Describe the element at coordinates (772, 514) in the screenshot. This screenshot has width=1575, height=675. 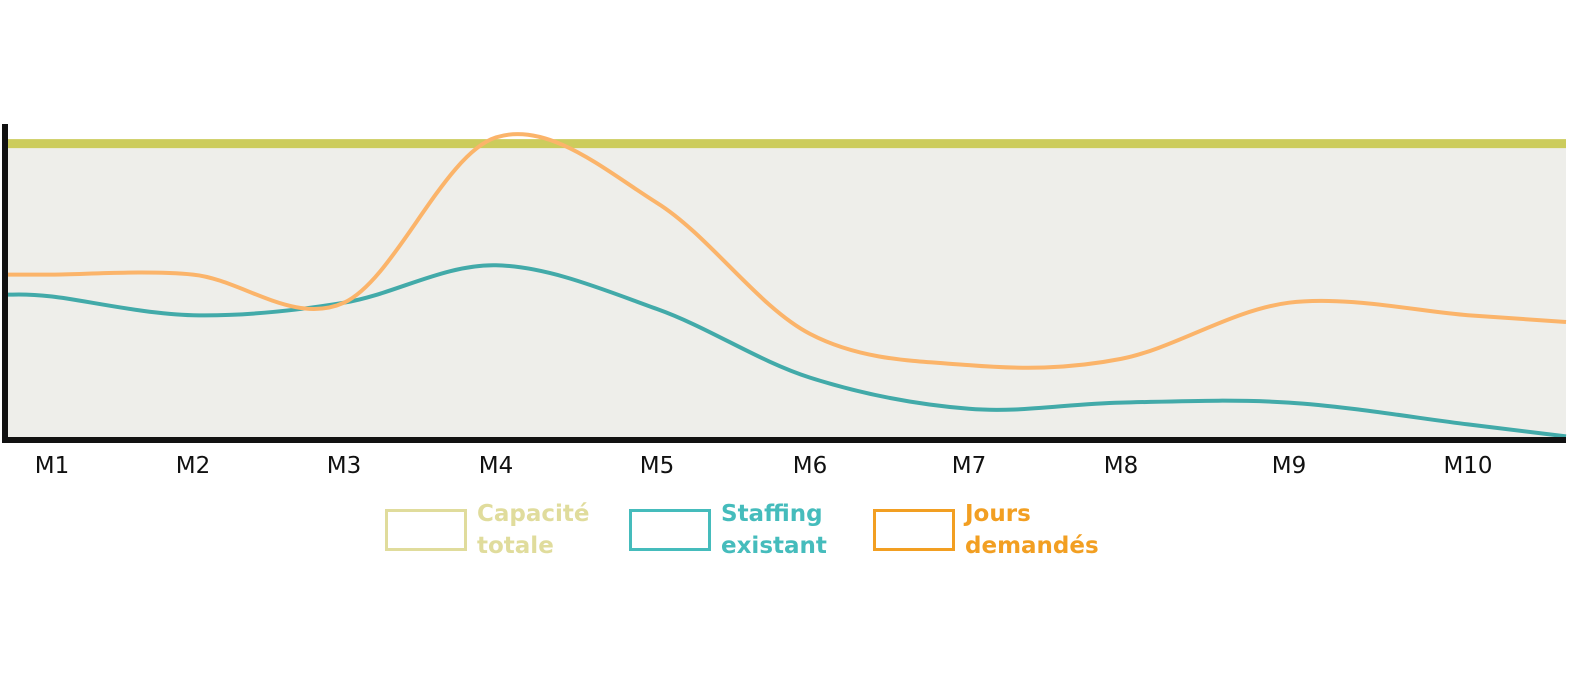
I see `legend-label-line: Staffing` at that location.